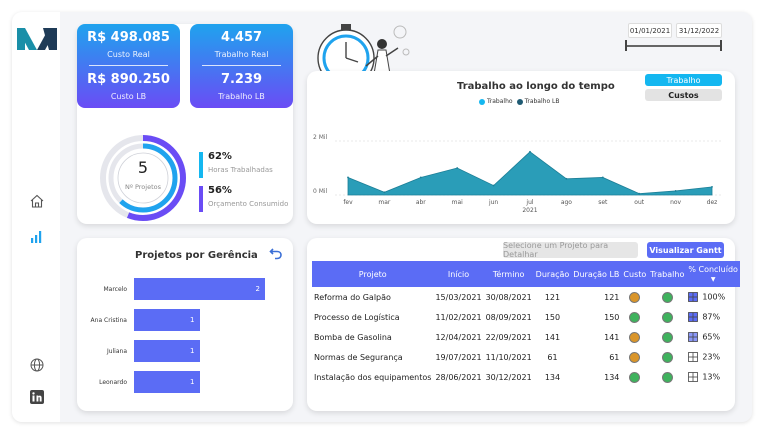 The image size is (768, 432). What do you see at coordinates (358, 357) in the screenshot?
I see `cell-projeto: Normas de Segurança` at bounding box center [358, 357].